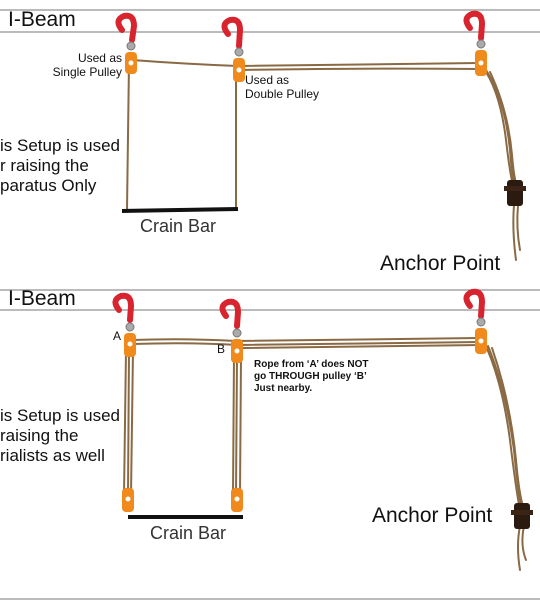  Describe the element at coordinates (60, 145) in the screenshot. I see `top-setup-line-1: is Setup is used` at that location.